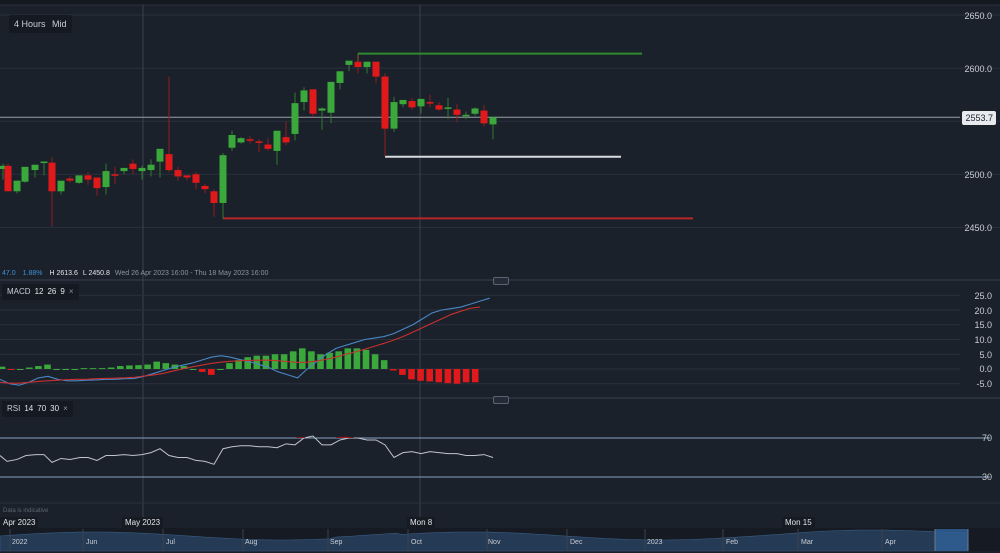 This screenshot has height=553, width=1000. Describe the element at coordinates (240, 345) in the screenshot. I see `signal-line` at that location.